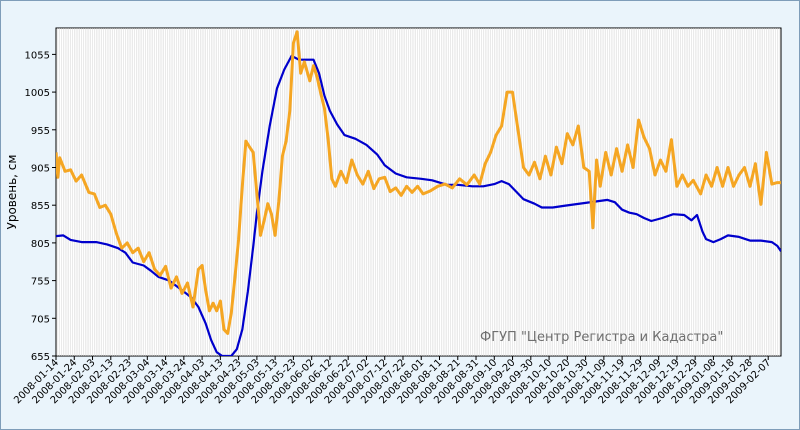 The image size is (800, 430). I want to click on y-tick-label: 855, so click(40, 206).